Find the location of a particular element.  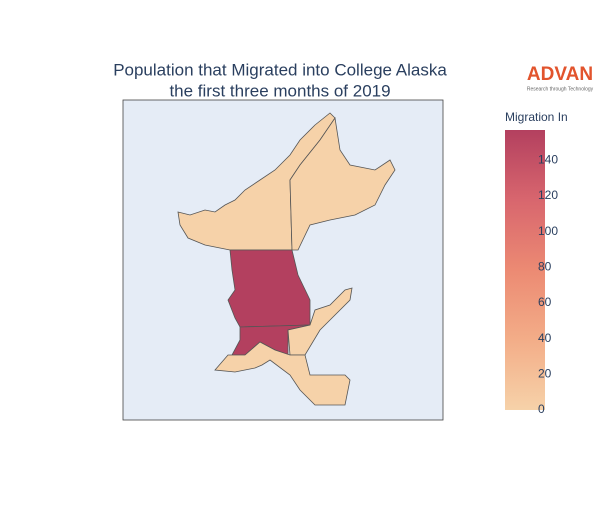

colorbar-tick-label: 20 is located at coordinates (545, 374).